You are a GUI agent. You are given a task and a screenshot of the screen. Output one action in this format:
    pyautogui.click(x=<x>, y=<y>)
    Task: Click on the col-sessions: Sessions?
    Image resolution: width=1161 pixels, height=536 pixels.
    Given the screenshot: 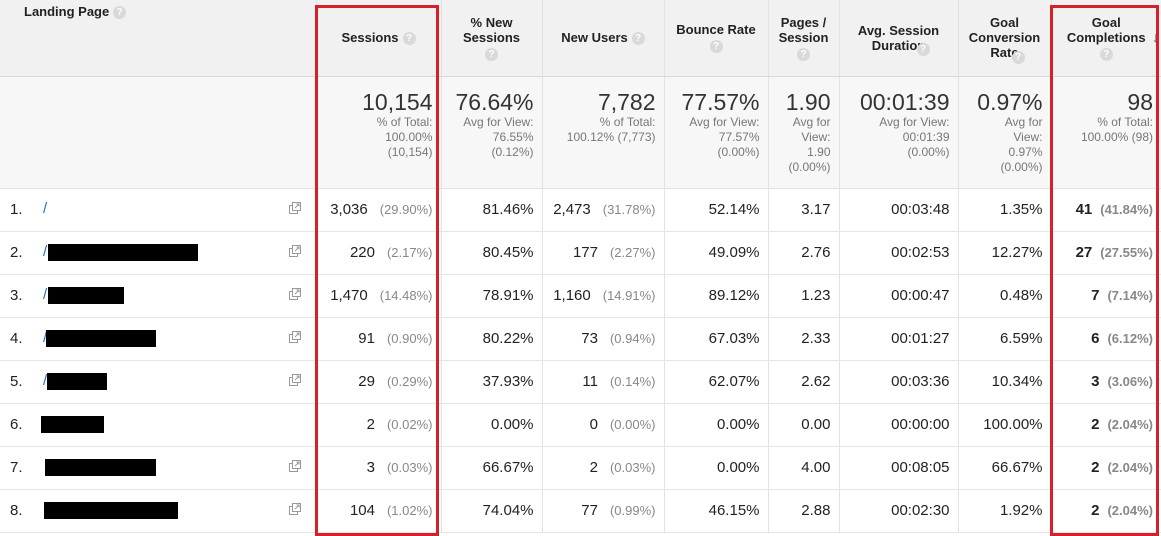 What is the action you would take?
    pyautogui.click(x=379, y=38)
    